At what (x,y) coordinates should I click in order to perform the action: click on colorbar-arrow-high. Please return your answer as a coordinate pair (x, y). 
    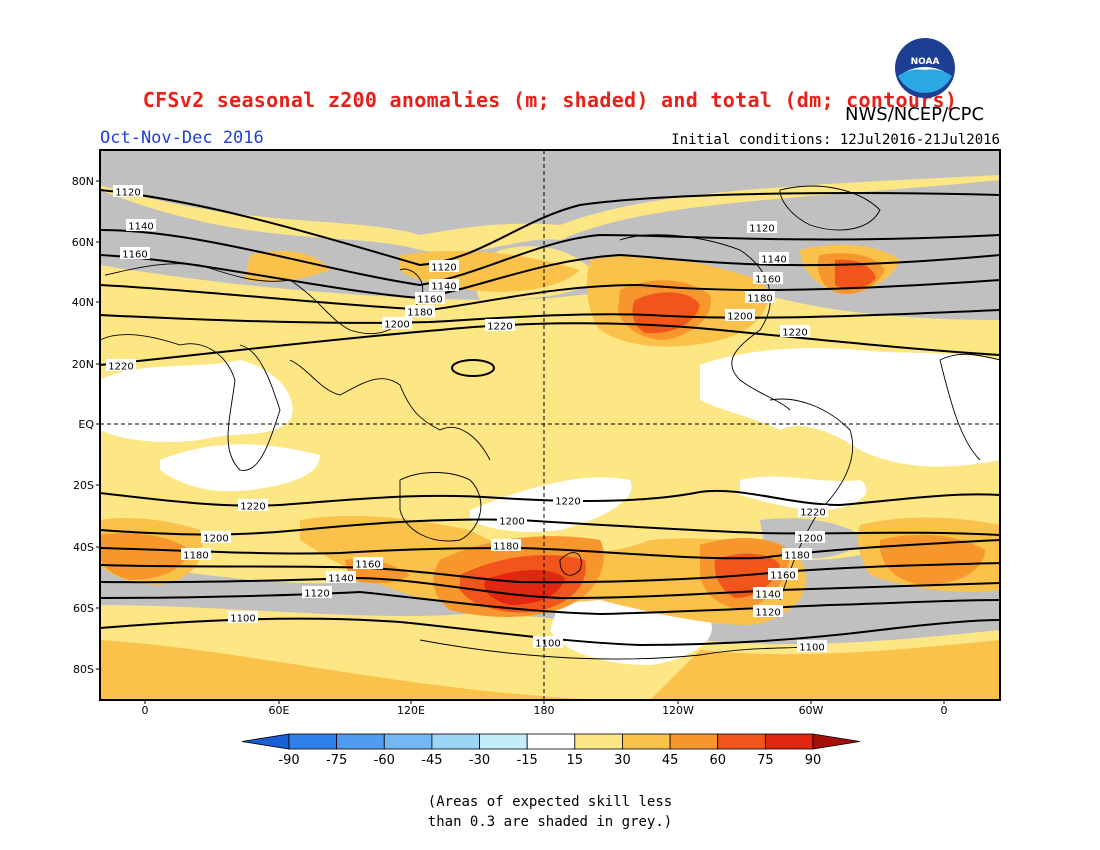
    Looking at the image, I should click on (836, 741).